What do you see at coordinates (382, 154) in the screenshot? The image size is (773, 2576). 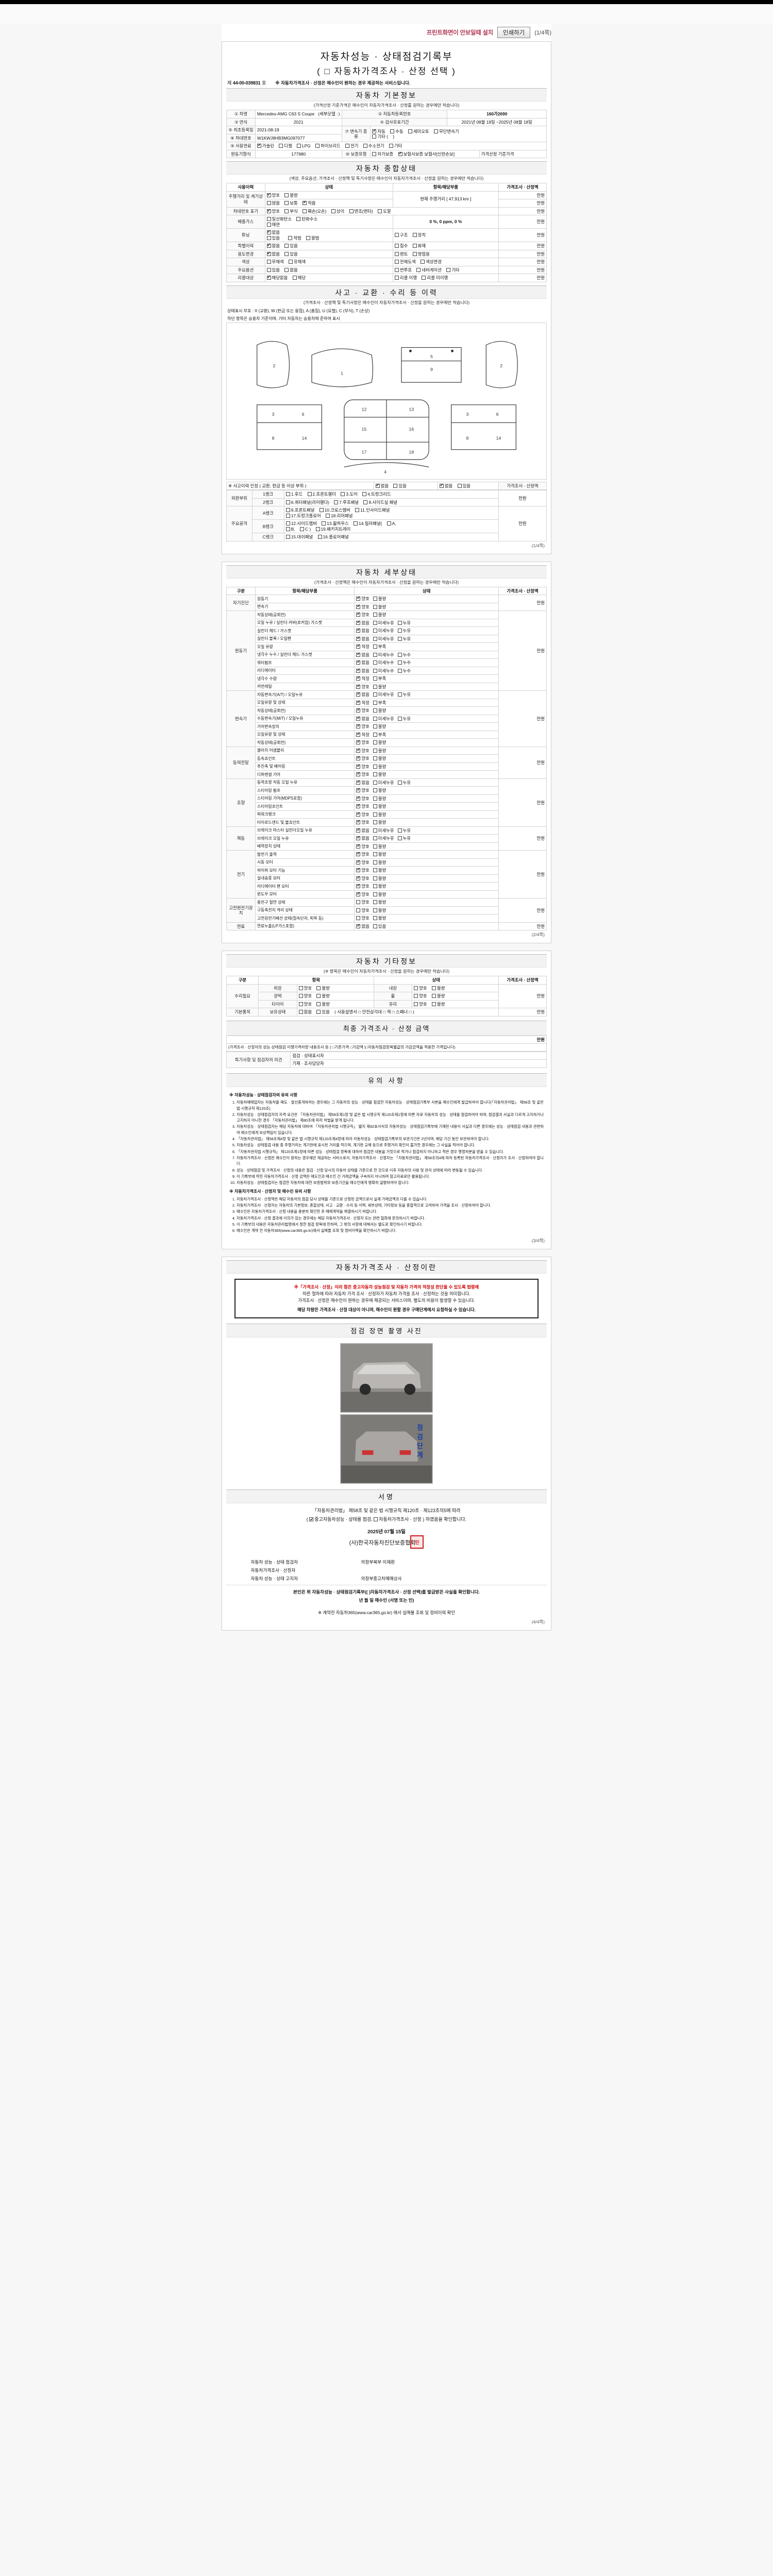 I see `warranty-opt-self: 자가보증` at bounding box center [382, 154].